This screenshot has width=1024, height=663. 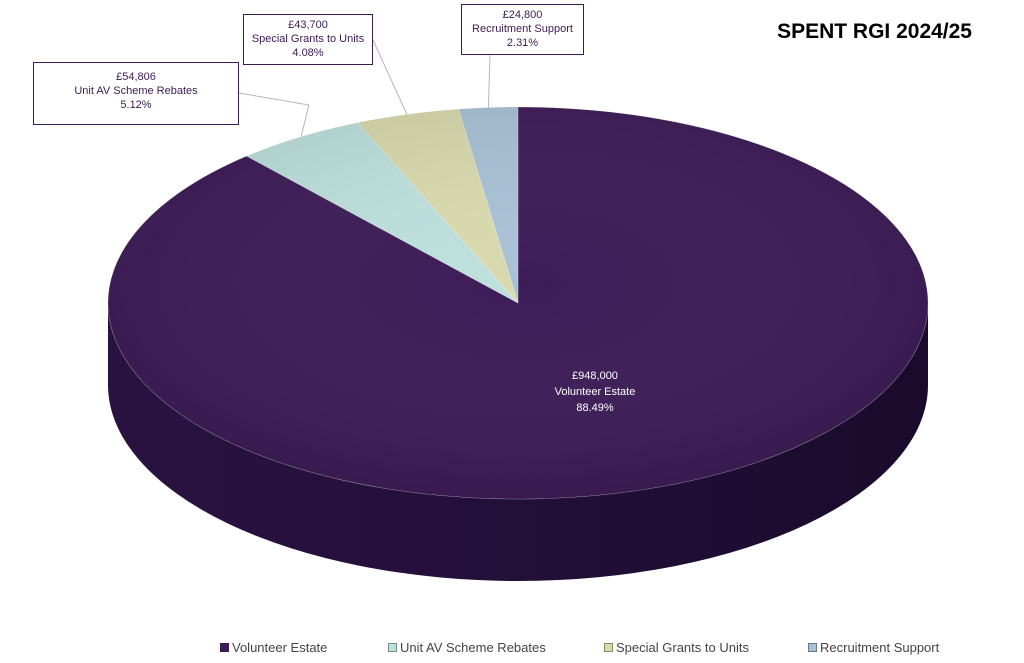 I want to click on callout-label-special-grants-to-units: £43,700 Special Grants to Units 4.08%, so click(x=308, y=39).